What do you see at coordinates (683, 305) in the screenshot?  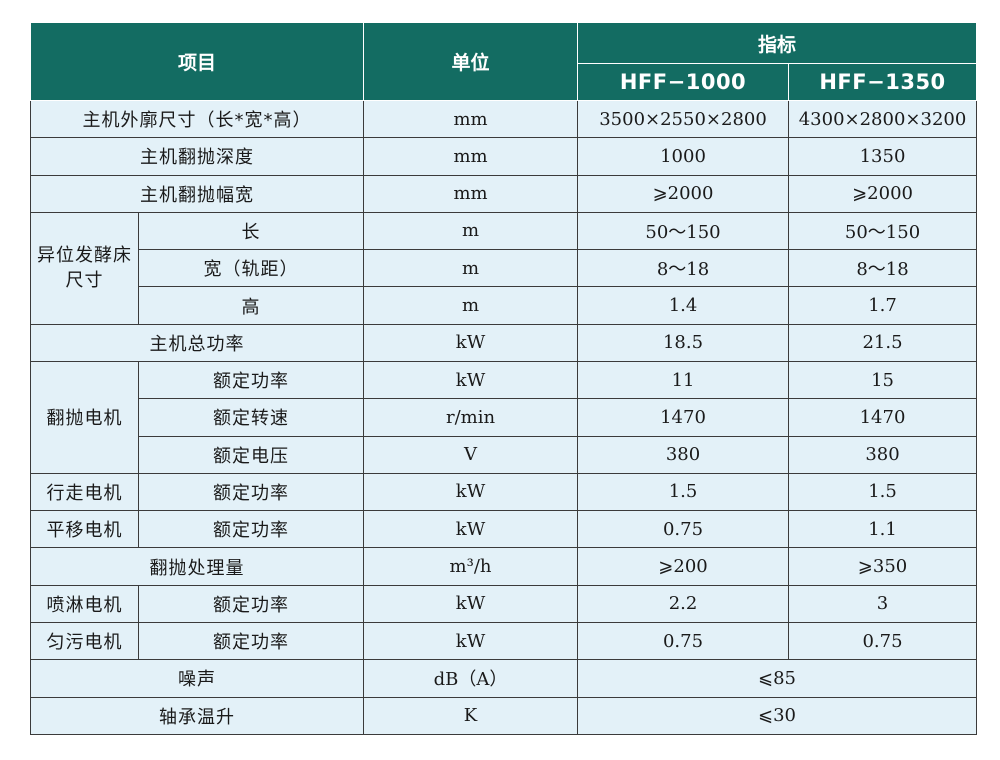 I see `row-value-hff1000: 1.4` at bounding box center [683, 305].